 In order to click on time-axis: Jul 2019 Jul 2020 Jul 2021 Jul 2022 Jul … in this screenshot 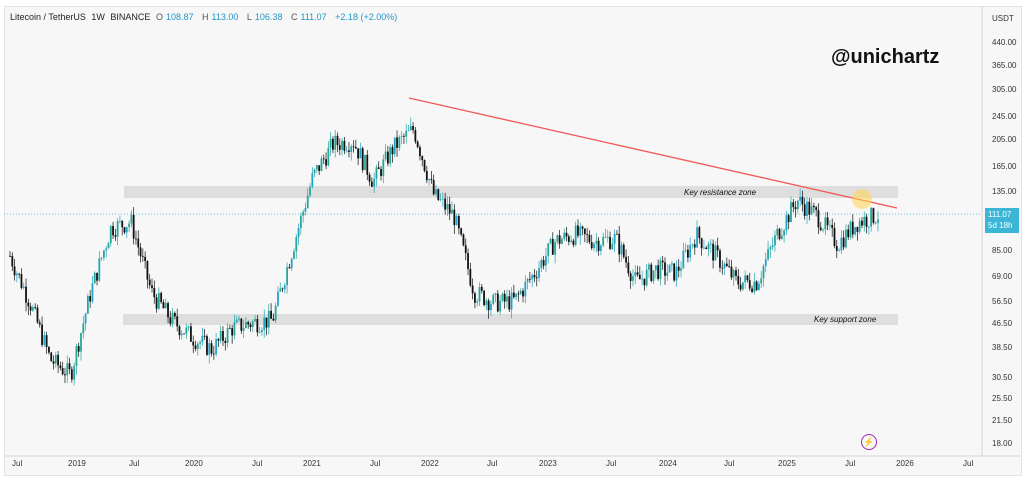, I will do `click(492, 463)`.